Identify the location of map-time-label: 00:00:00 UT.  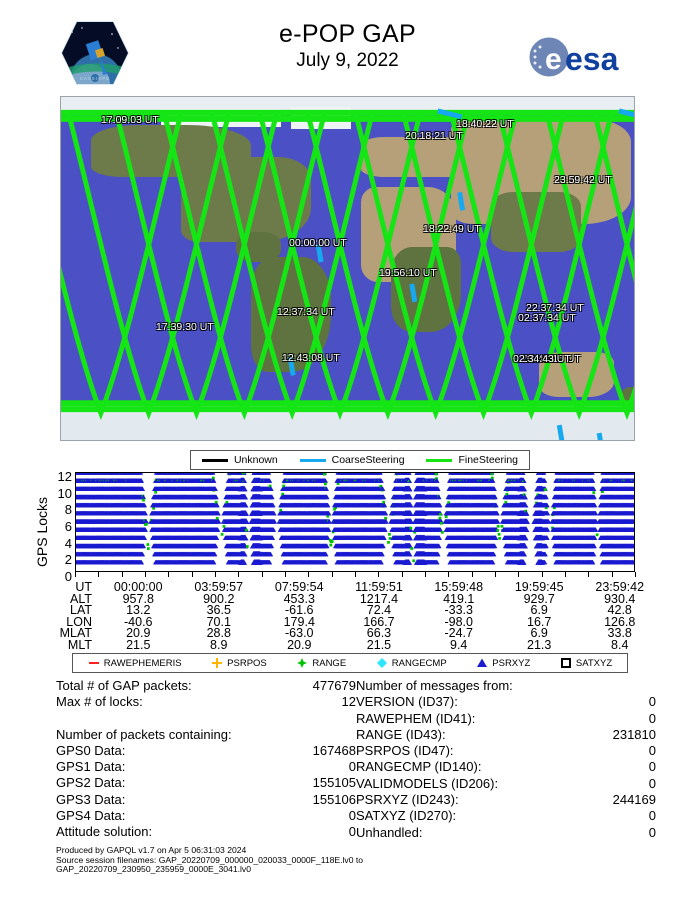
(318, 243).